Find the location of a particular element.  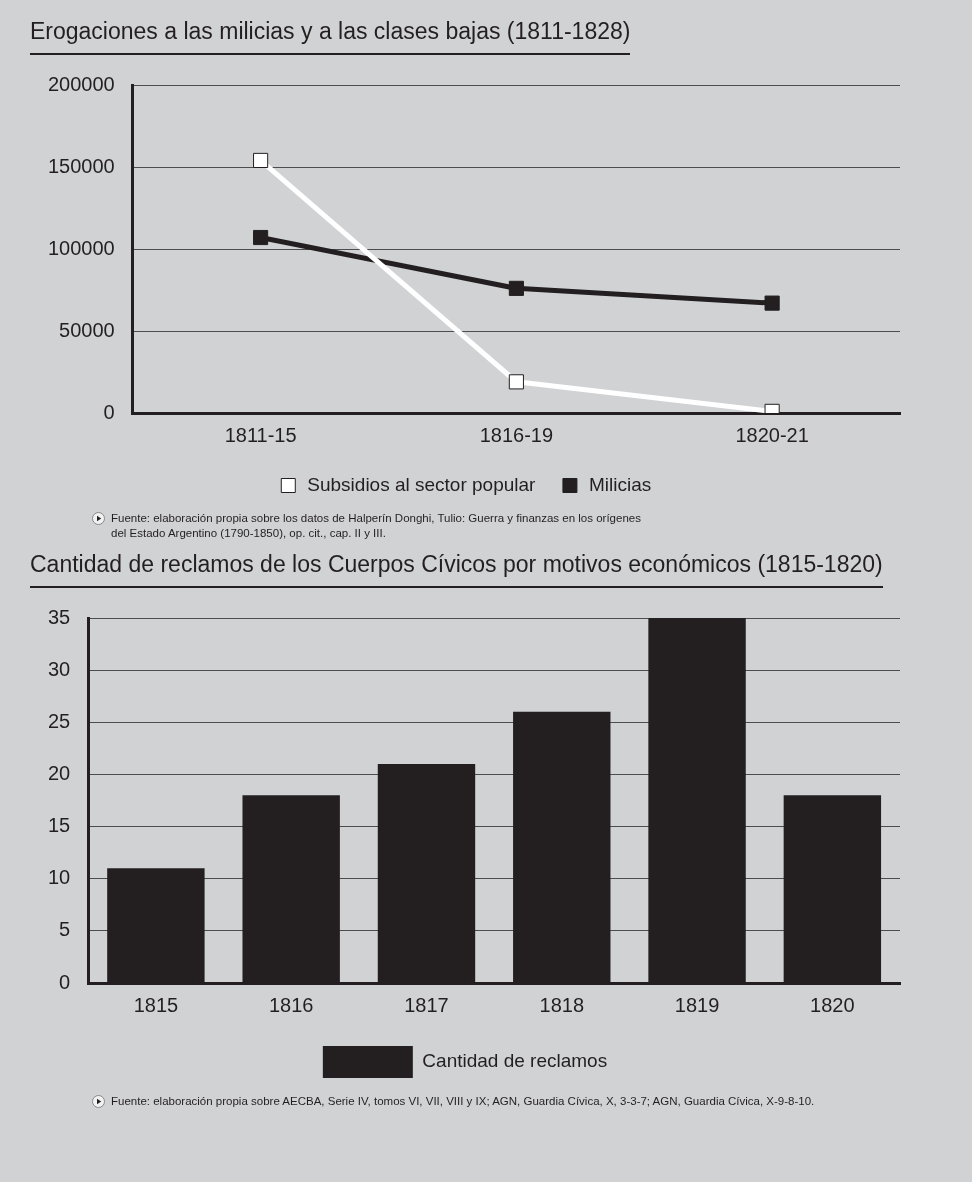

y-tick-label: 5 is located at coordinates (65, 929).